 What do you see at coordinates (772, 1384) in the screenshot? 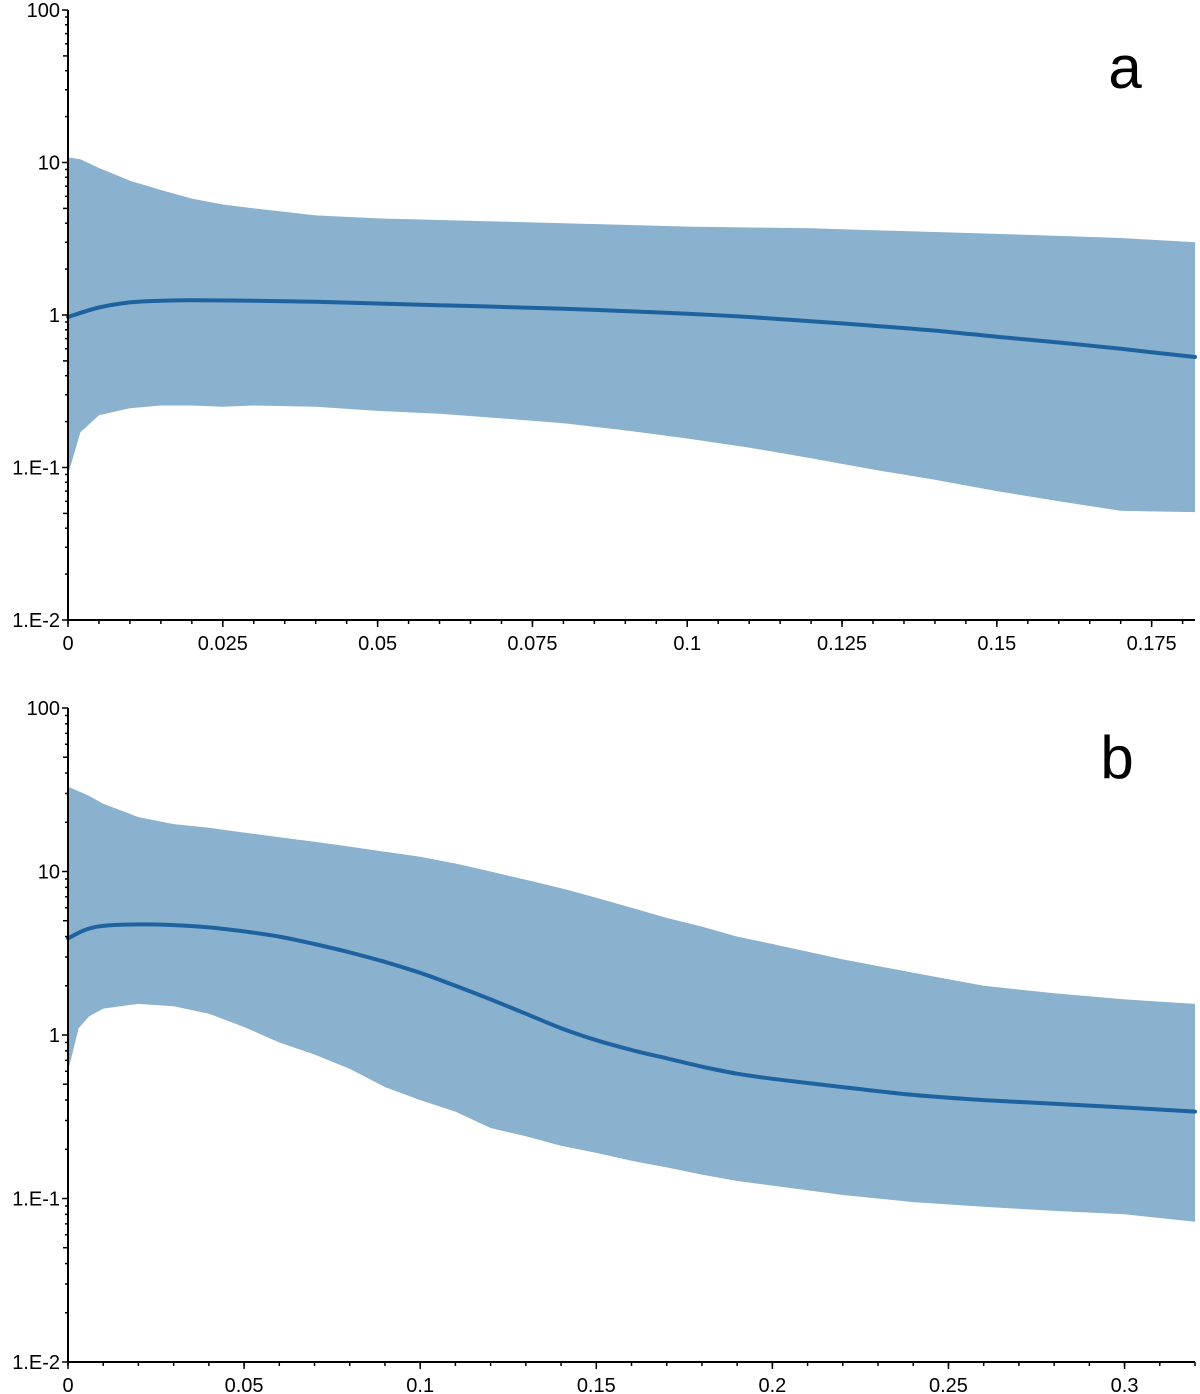
I see `x-tick-label: 0.2` at bounding box center [772, 1384].